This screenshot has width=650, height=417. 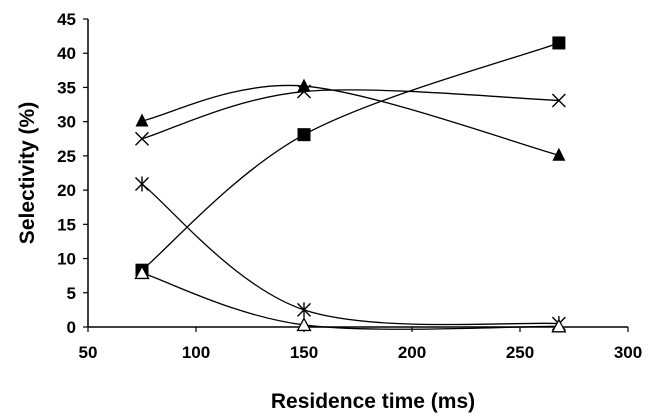 I want to click on y-tick-label: 0, so click(x=71, y=327).